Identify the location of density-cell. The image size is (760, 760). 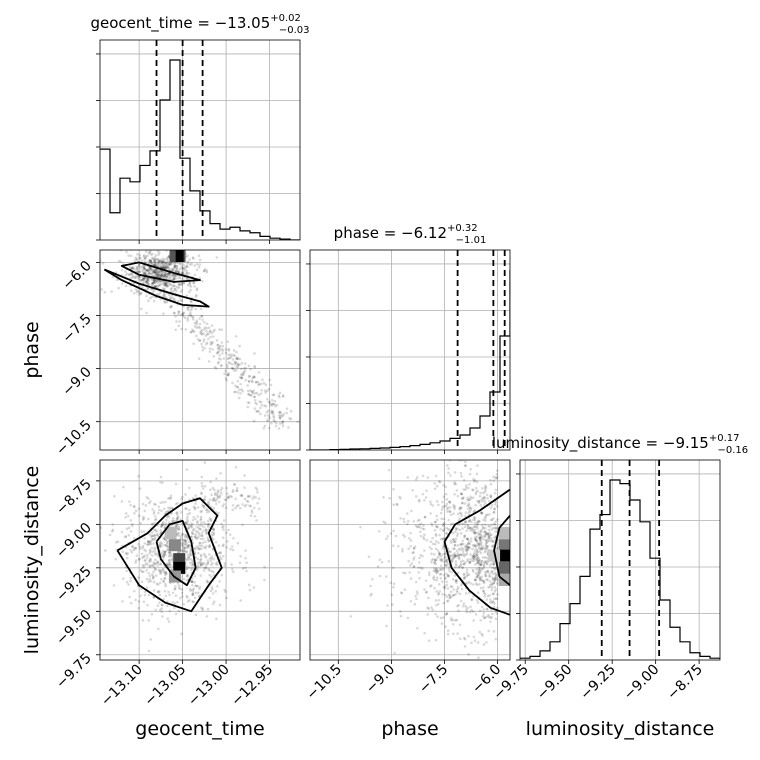
(494, 555).